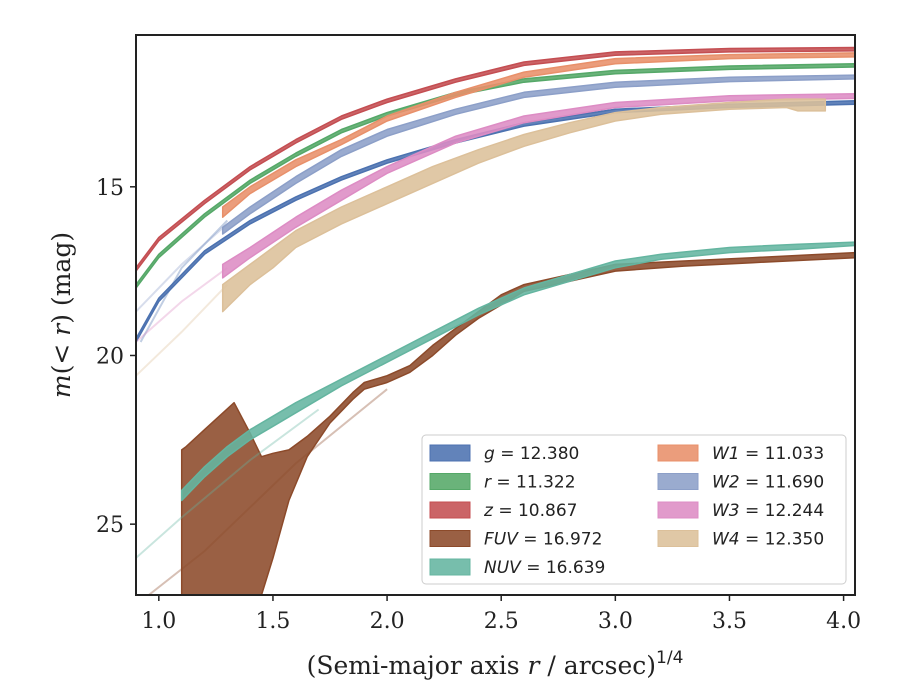 The width and height of the screenshot is (900, 700). I want to click on legend-frame, so click(634, 509).